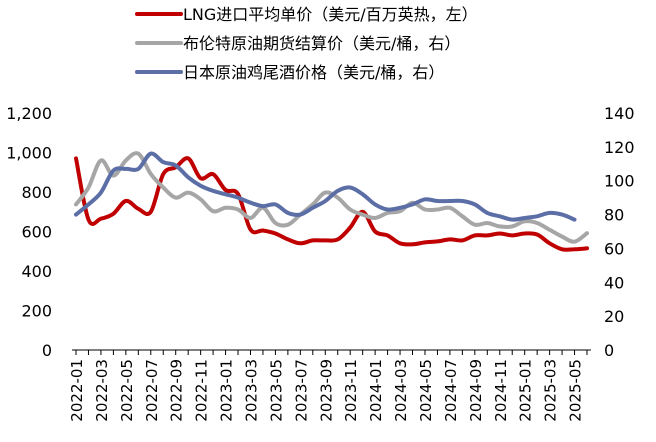 This screenshot has width=656, height=442. Describe the element at coordinates (202, 390) in the screenshot. I see `x-tick-label: 2022-11` at that location.